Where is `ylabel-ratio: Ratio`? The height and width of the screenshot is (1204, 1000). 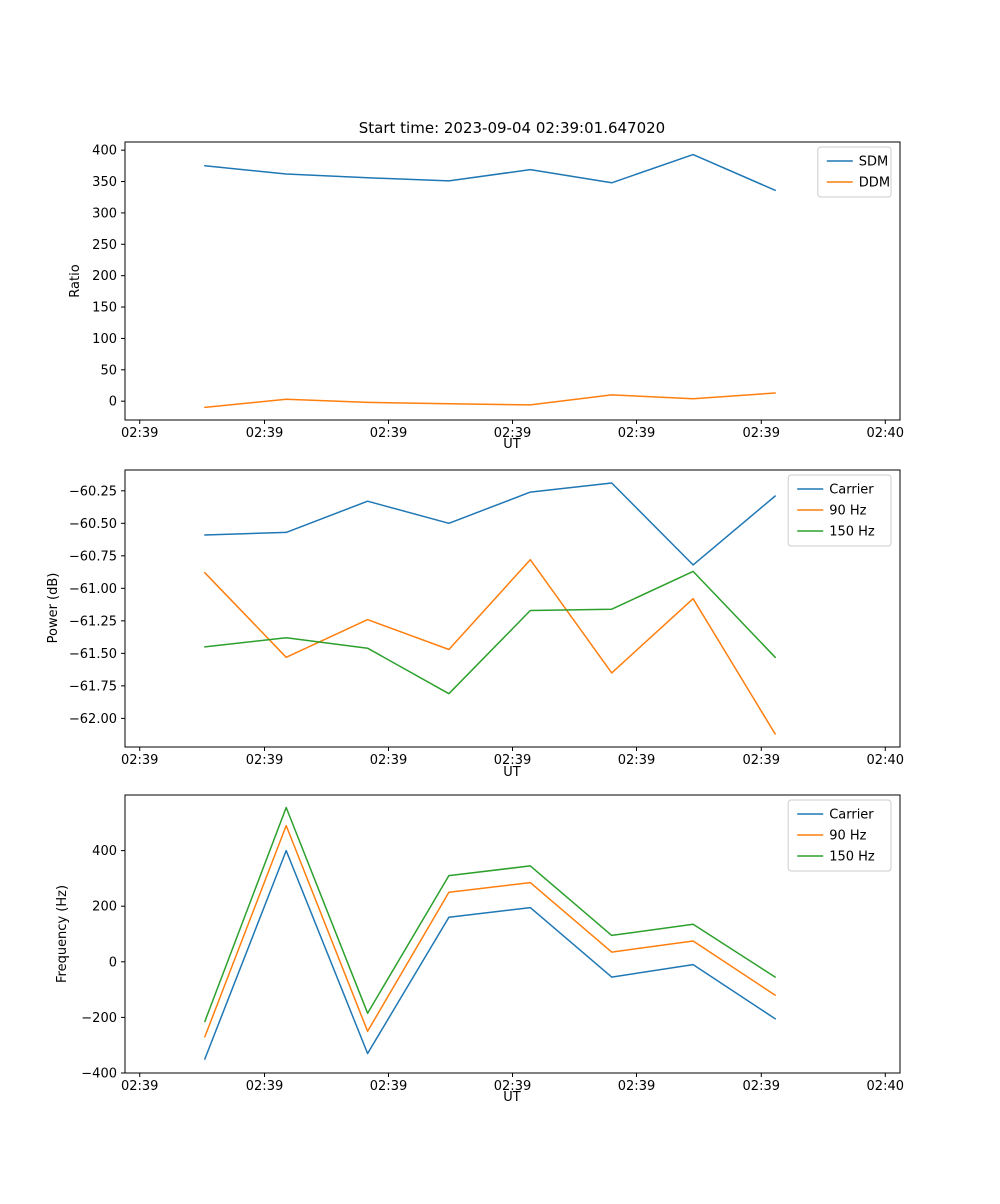 ylabel-ratio: Ratio is located at coordinates (75, 280).